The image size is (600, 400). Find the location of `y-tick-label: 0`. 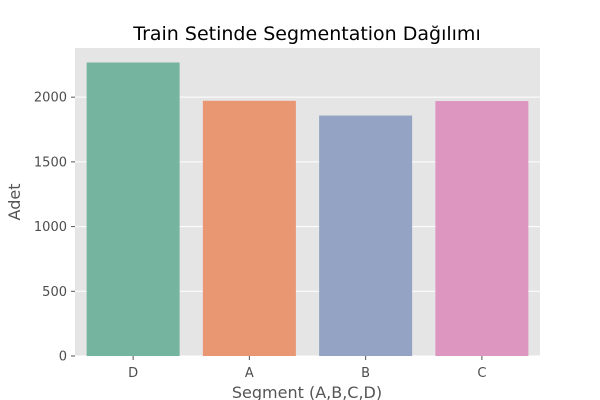

y-tick-label: 0 is located at coordinates (63, 357).